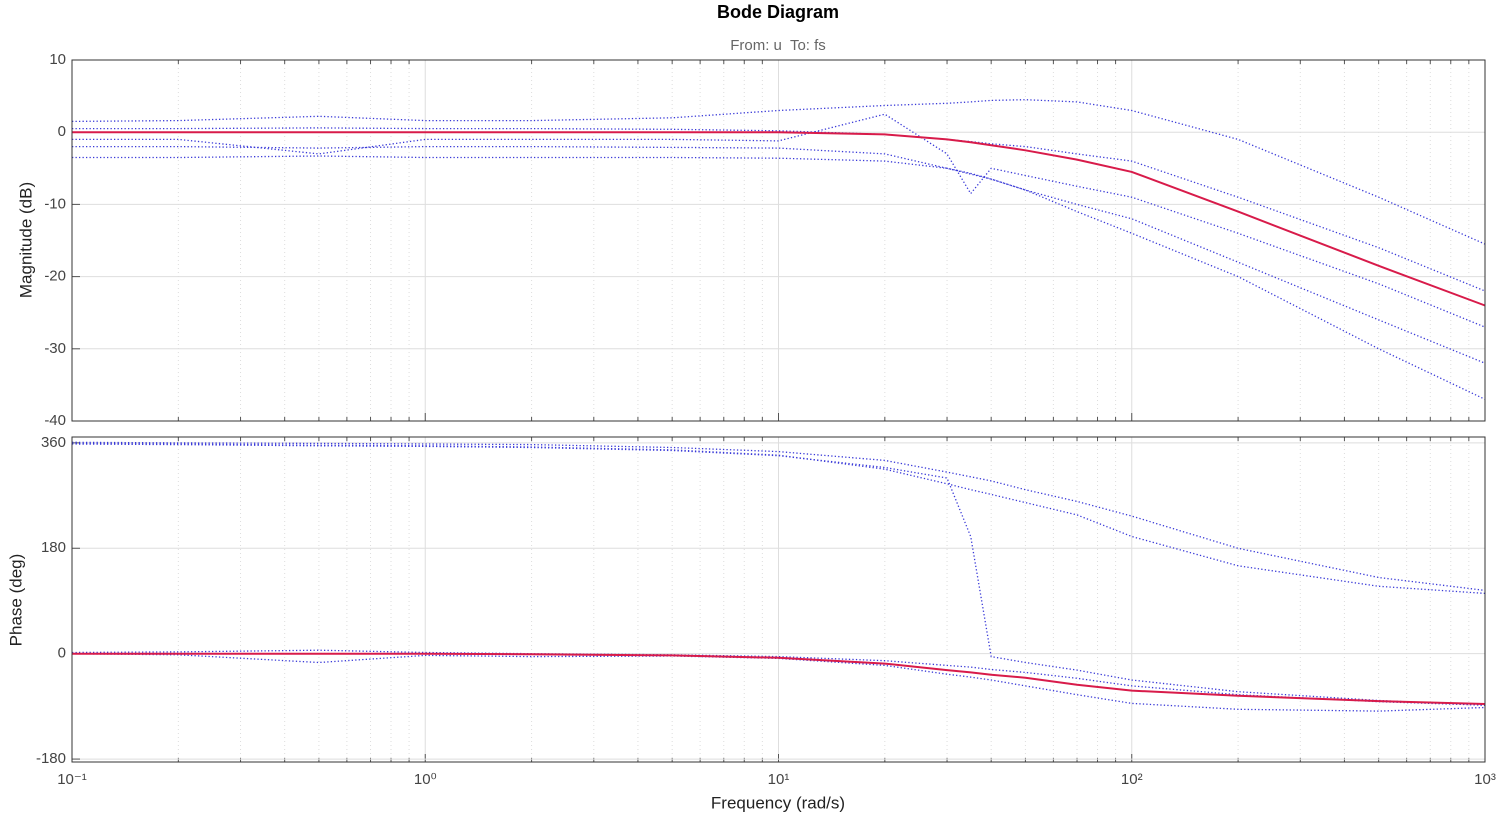 This screenshot has height=822, width=1505. Describe the element at coordinates (15, 600) in the screenshot. I see `y-axis-label: Phase (deg)` at that location.